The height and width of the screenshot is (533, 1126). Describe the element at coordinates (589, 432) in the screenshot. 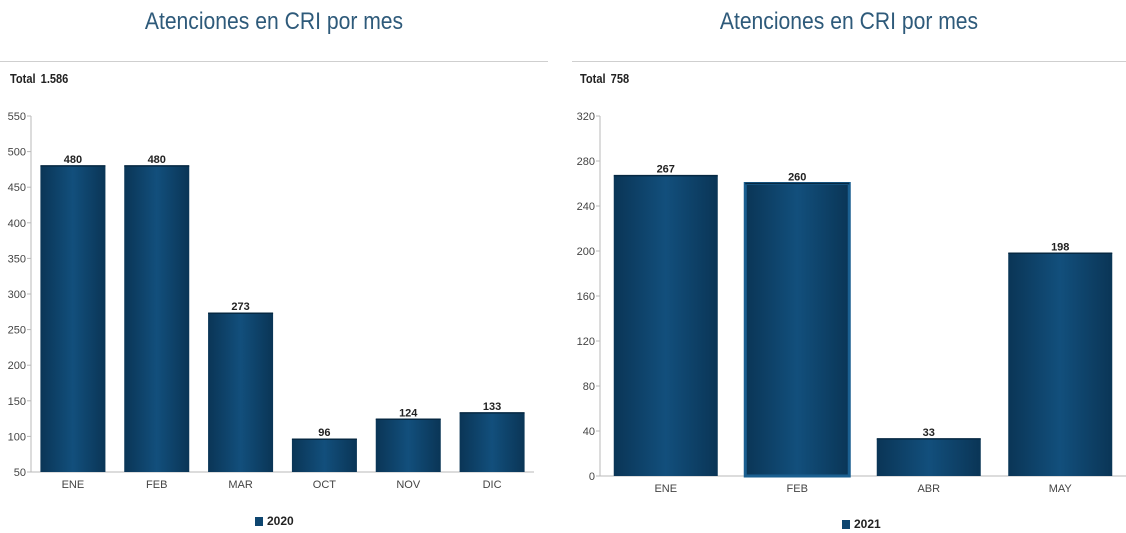

I see `y-tick-label: 40` at that location.